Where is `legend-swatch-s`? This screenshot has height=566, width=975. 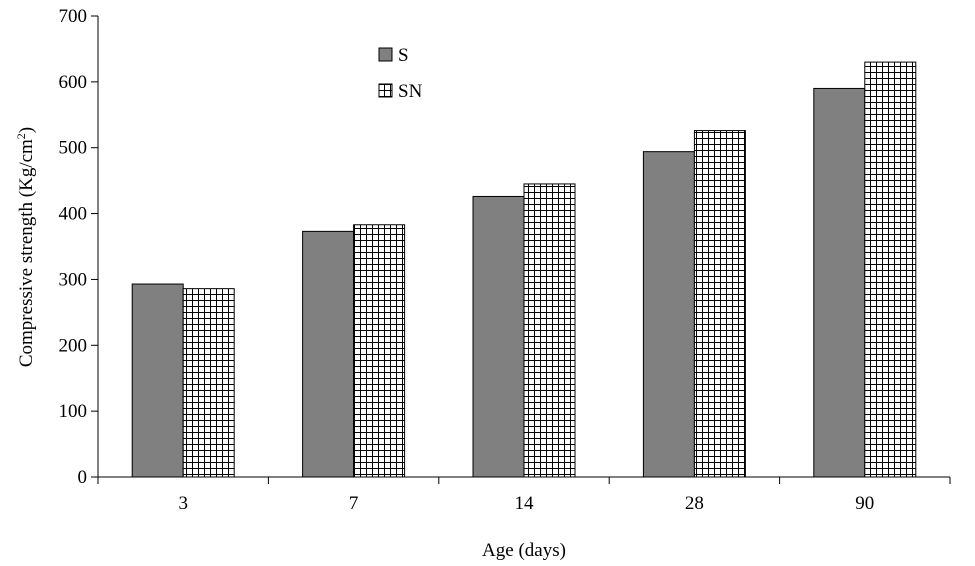 legend-swatch-s is located at coordinates (385, 54).